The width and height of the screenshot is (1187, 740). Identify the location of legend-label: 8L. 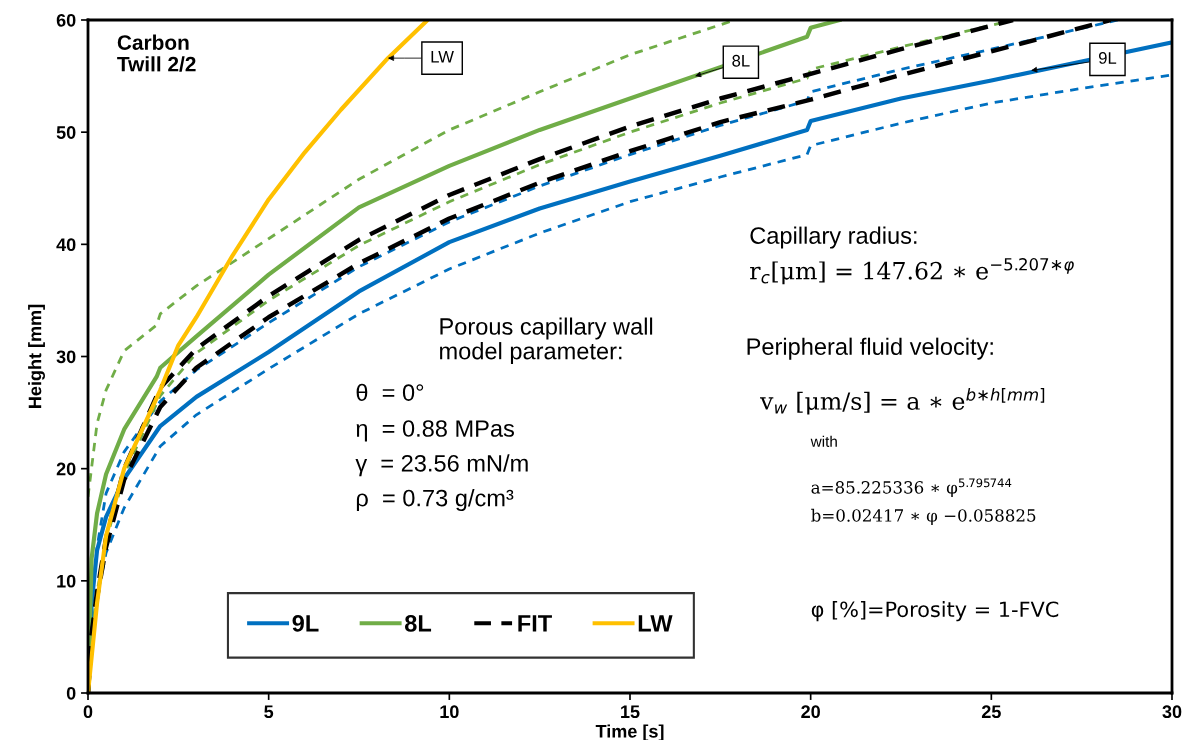
(418, 623).